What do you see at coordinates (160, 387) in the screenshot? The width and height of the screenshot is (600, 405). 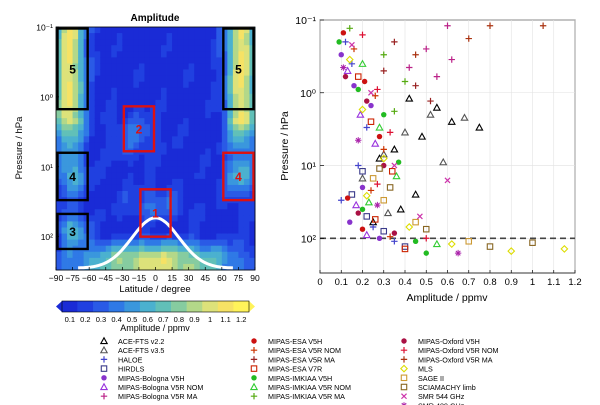 I see `legend-label: MIPAS-Bologna V5R NOM` at bounding box center [160, 387].